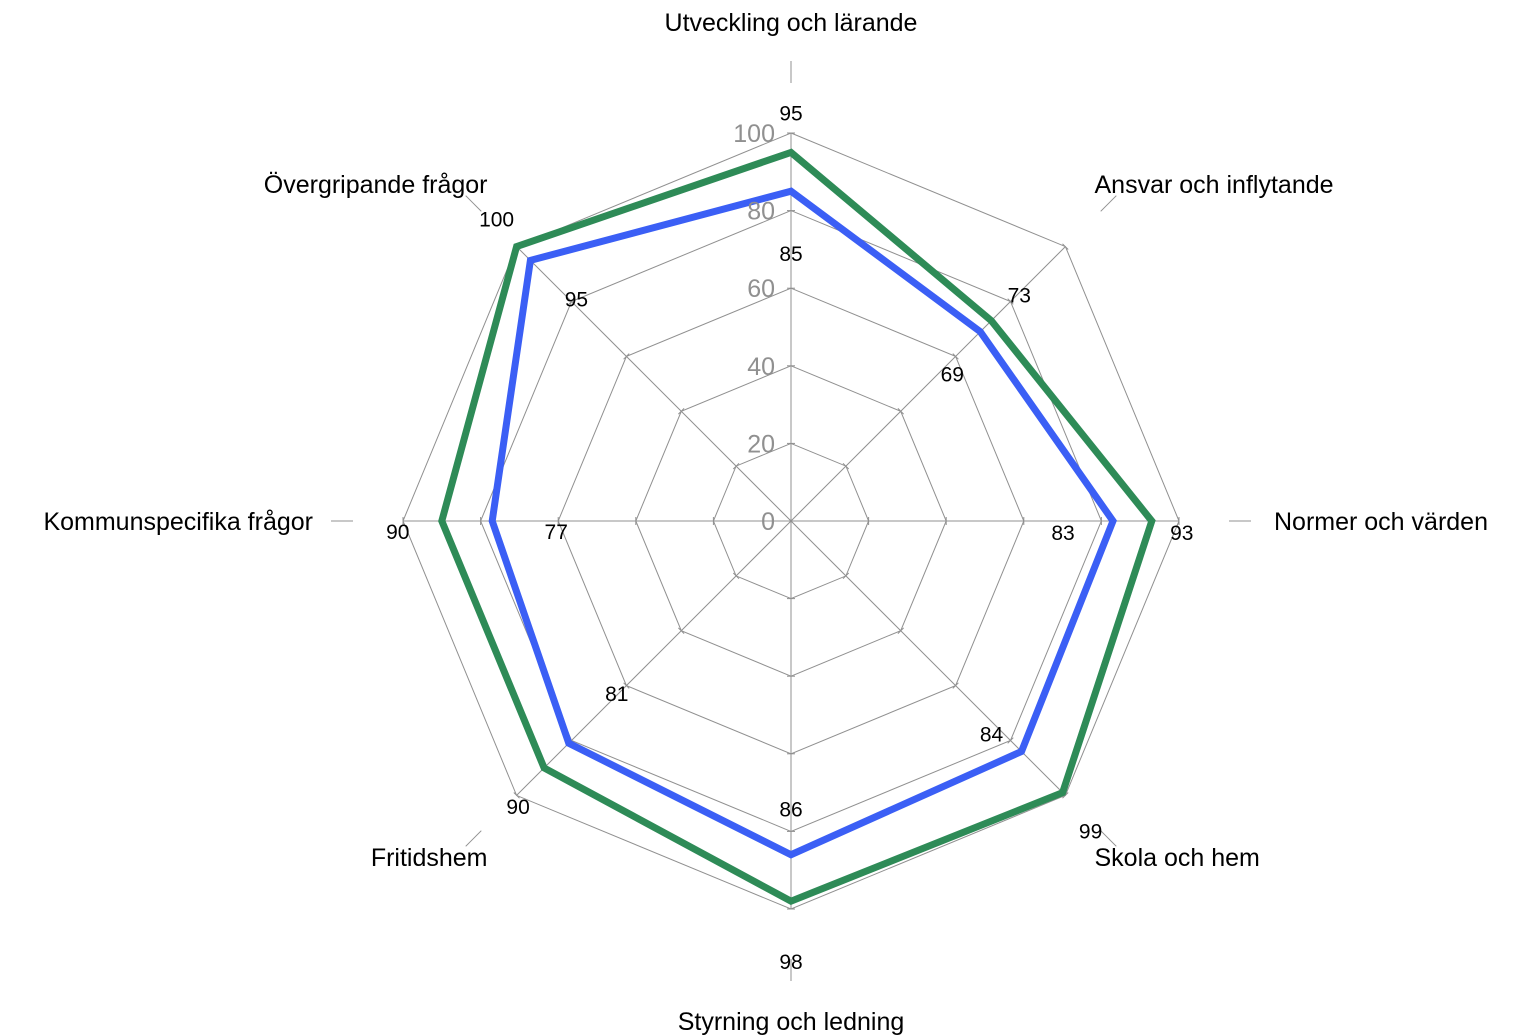 The width and height of the screenshot is (1513, 1036). What do you see at coordinates (761, 367) in the screenshot?
I see `radial-tick-label: 40` at bounding box center [761, 367].